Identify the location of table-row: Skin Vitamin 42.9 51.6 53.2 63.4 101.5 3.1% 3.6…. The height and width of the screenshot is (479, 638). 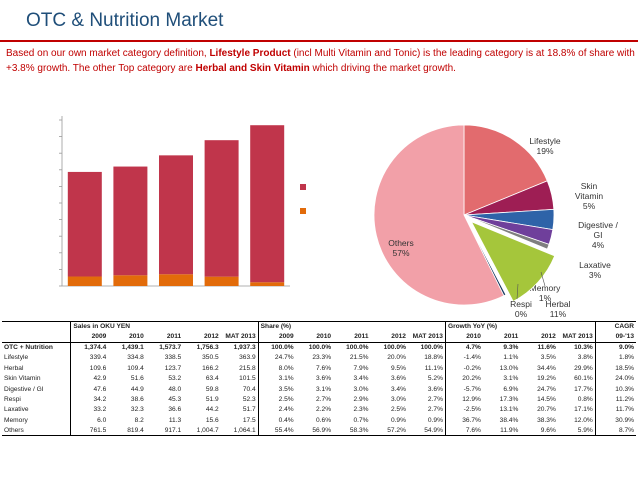
(319, 378).